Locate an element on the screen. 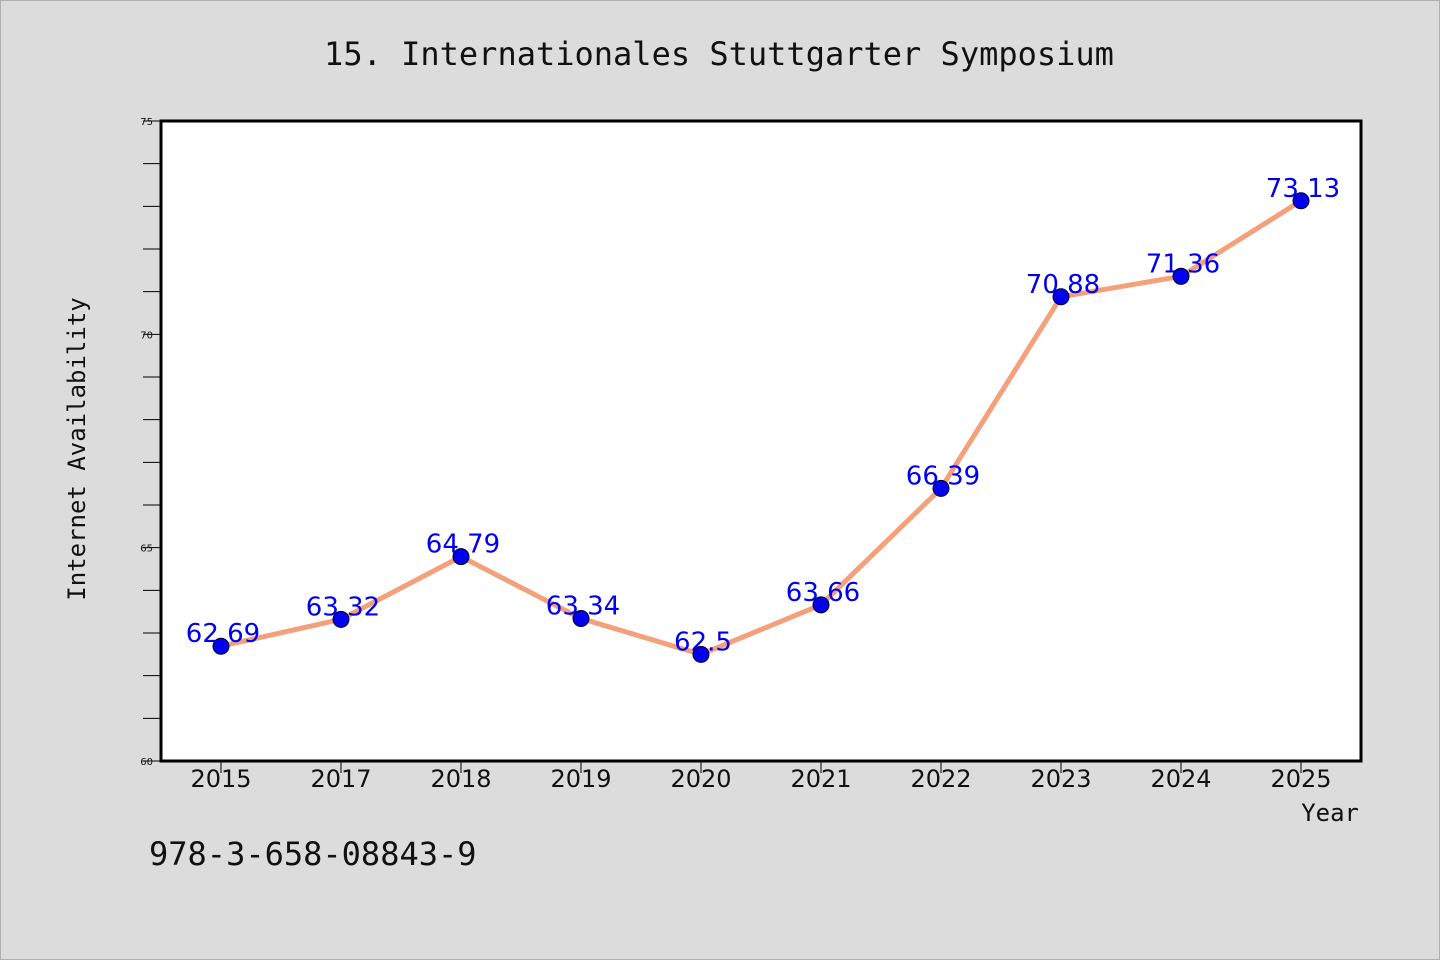 This screenshot has height=960, width=1440. y-tick-label: 65 is located at coordinates (146, 549).